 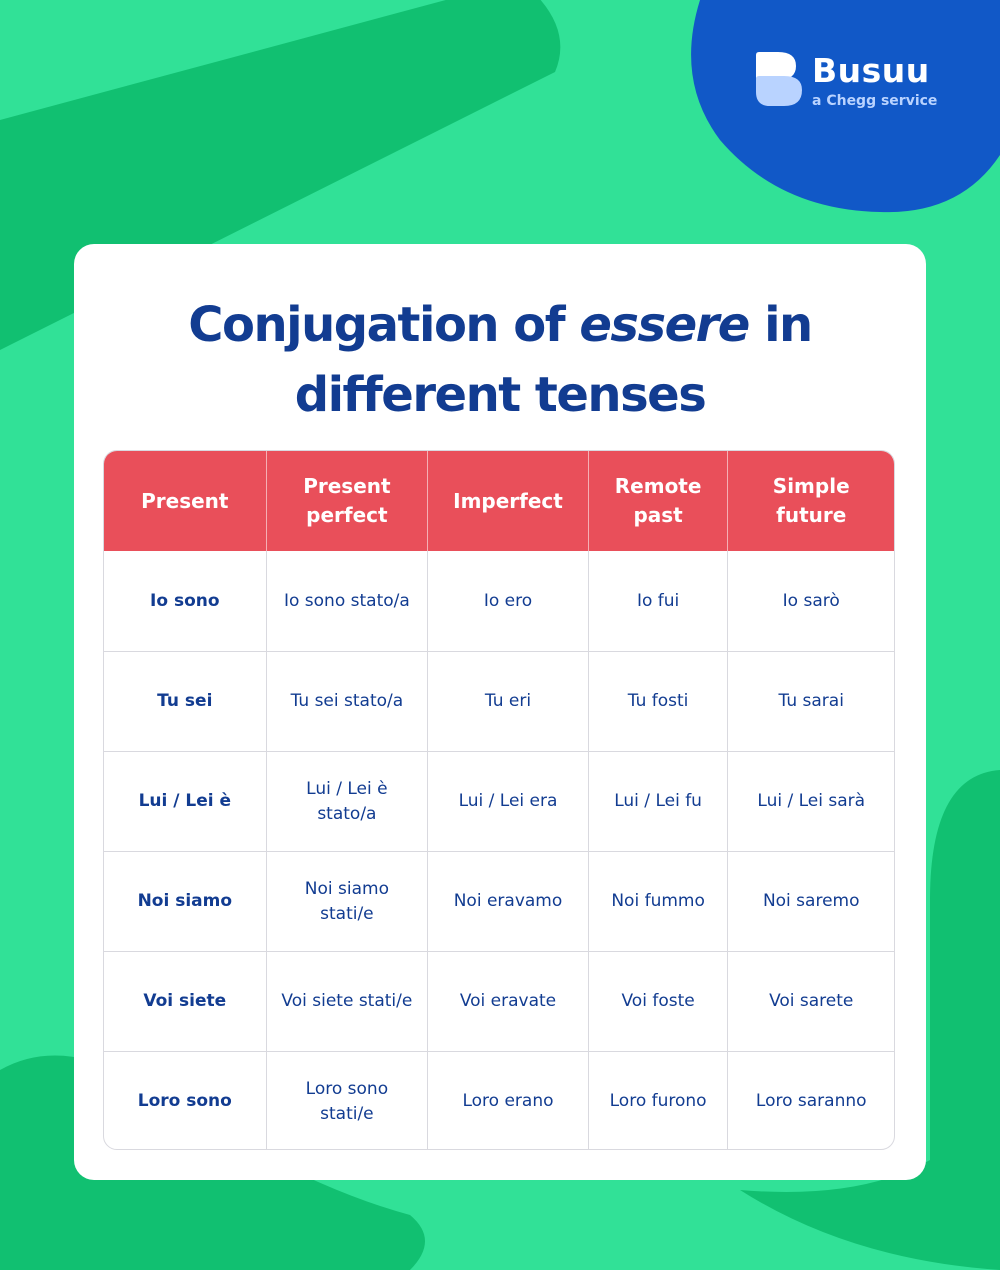 What do you see at coordinates (500, 395) in the screenshot?
I see `title-part-2: different tenses` at bounding box center [500, 395].